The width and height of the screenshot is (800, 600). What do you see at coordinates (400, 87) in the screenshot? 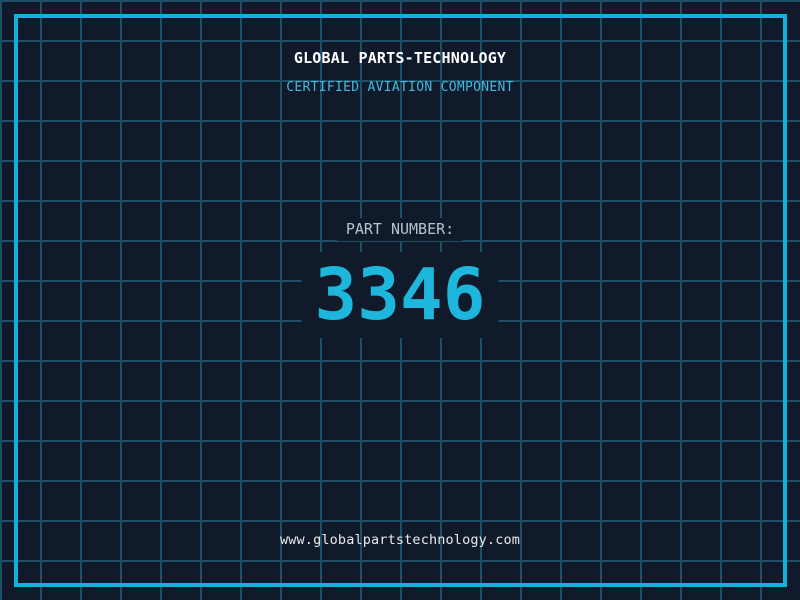
I see `certification-subtitle: CERTIFIED AVIATION COMPONENT` at bounding box center [400, 87].